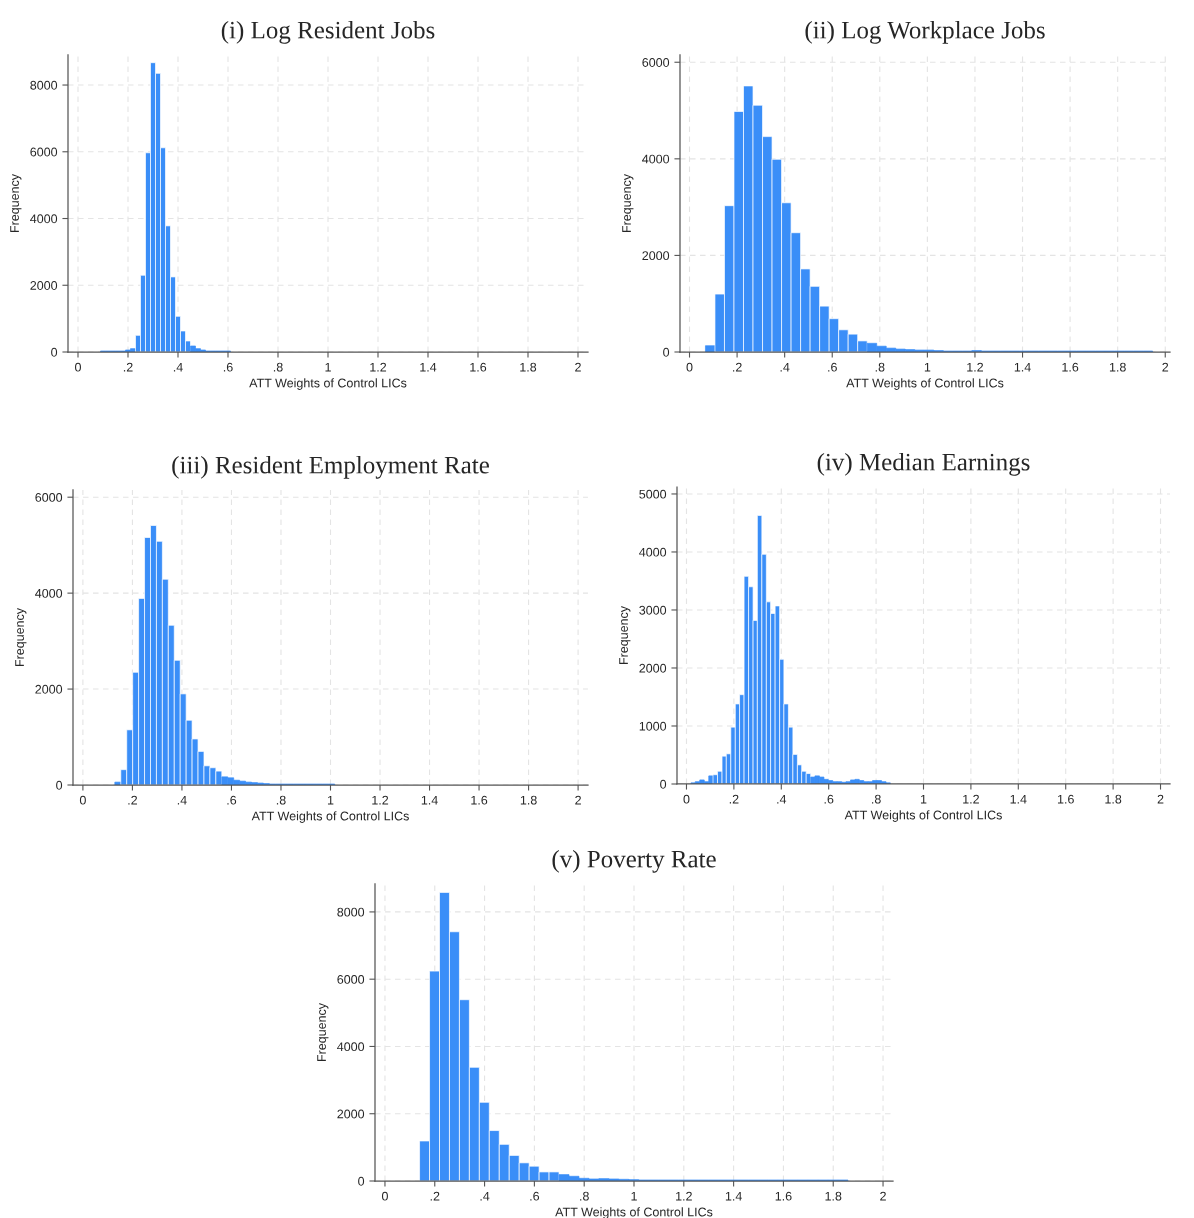  What do you see at coordinates (925, 32) in the screenshot?
I see `chart-title: (ii) Log Workplace Jobs` at bounding box center [925, 32].